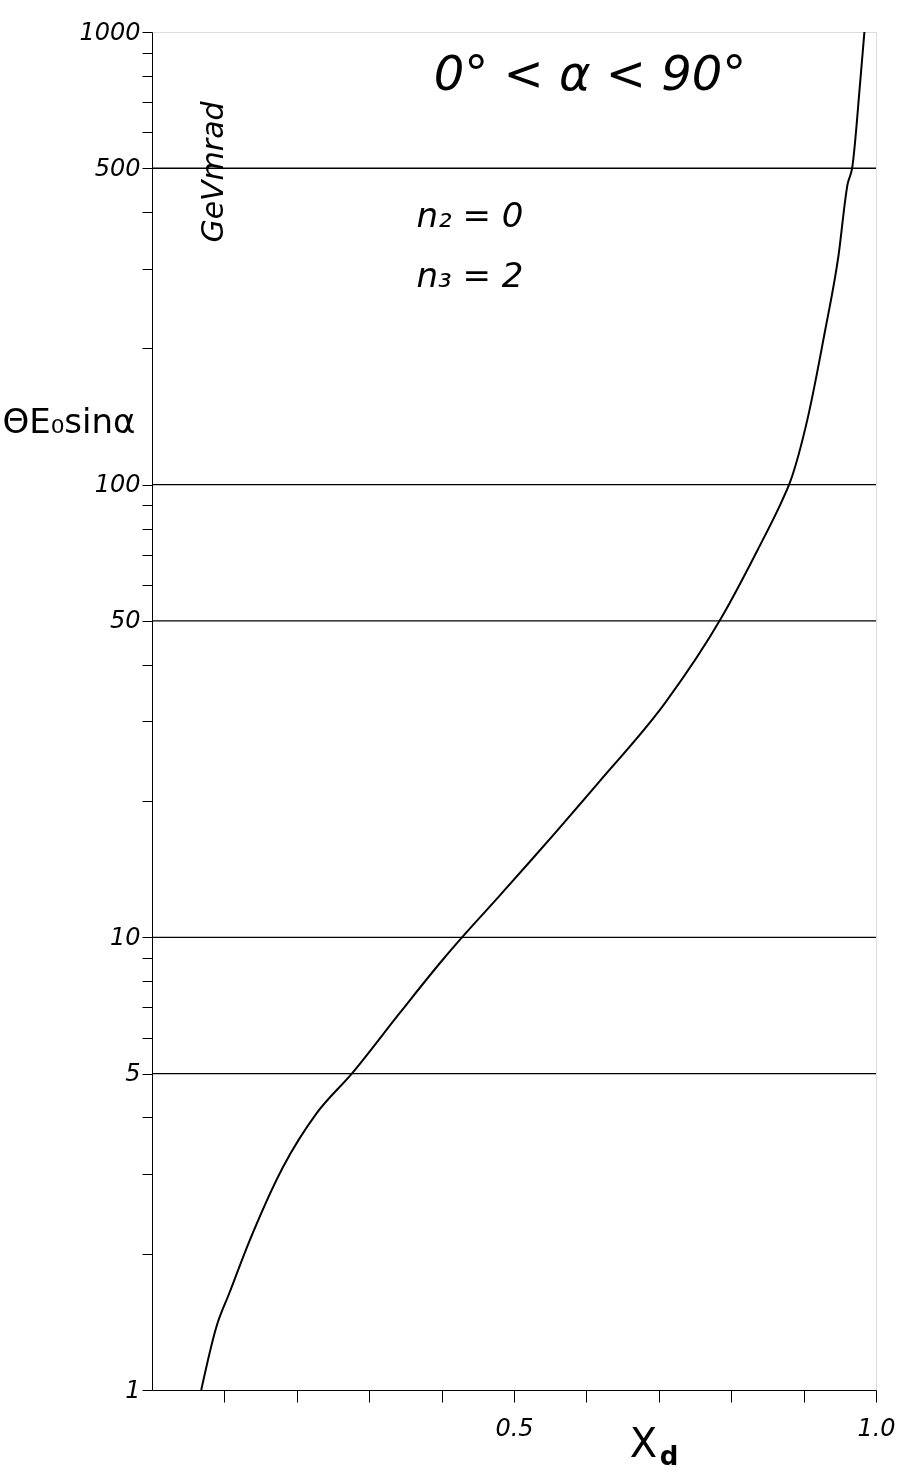 The height and width of the screenshot is (1477, 902). I want to click on annotation: n₂ = 0, so click(470, 215).